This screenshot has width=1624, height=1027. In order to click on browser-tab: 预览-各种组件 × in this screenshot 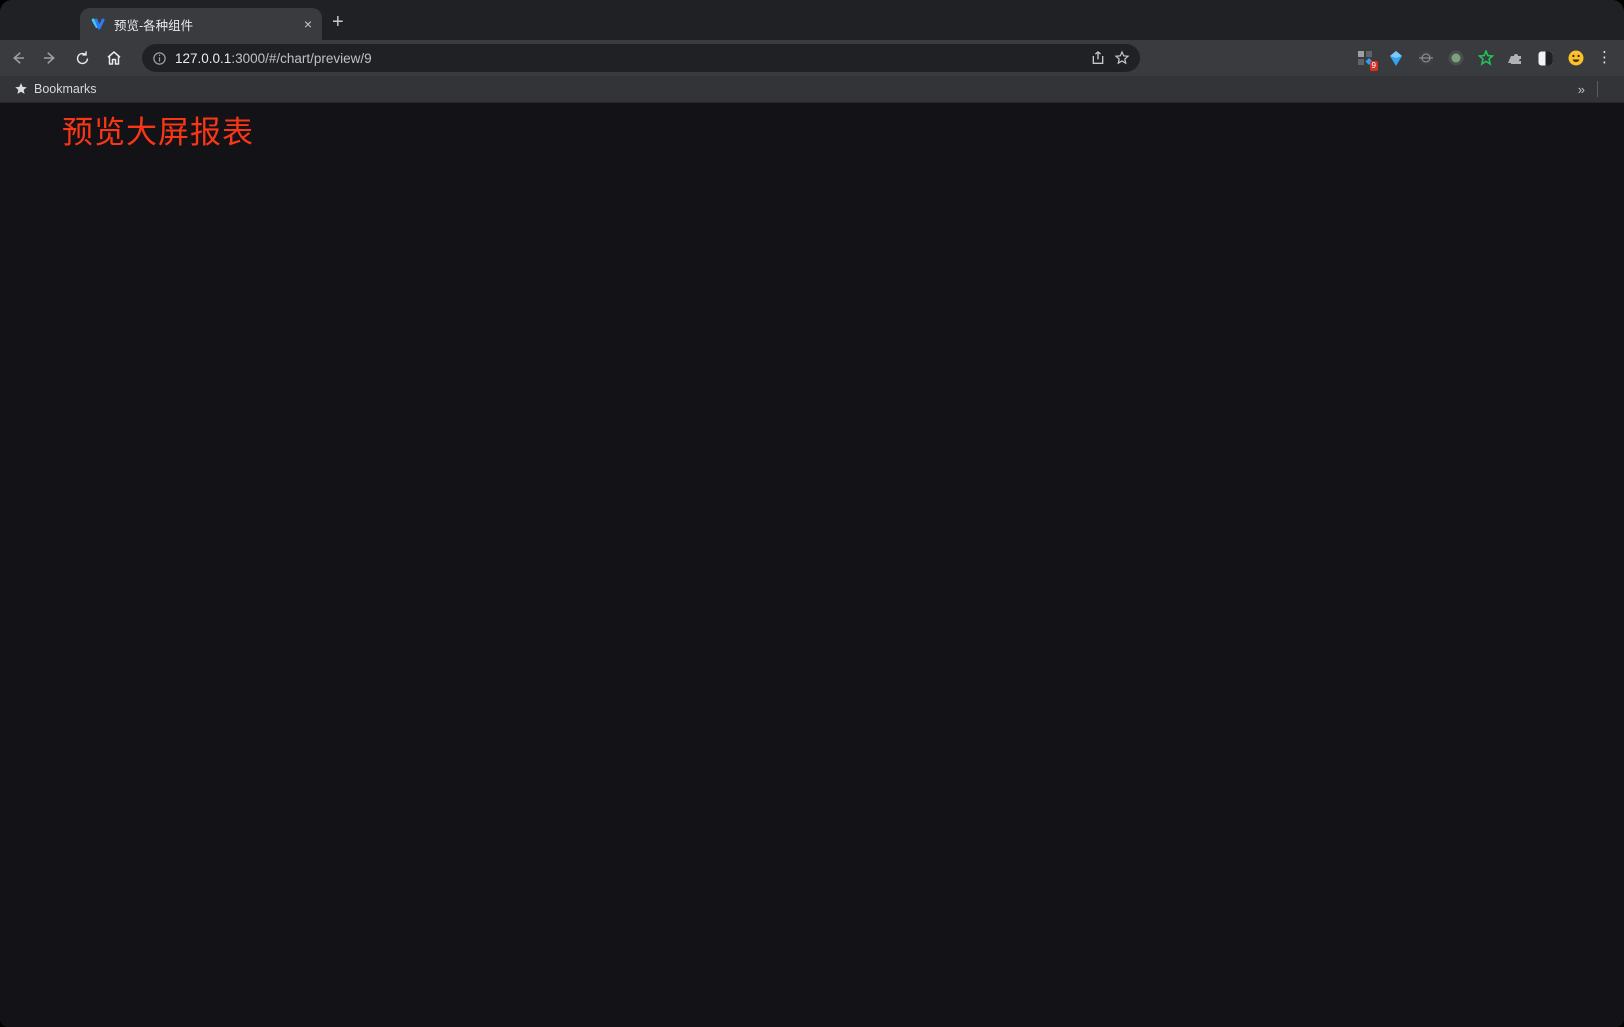, I will do `click(201, 24)`.